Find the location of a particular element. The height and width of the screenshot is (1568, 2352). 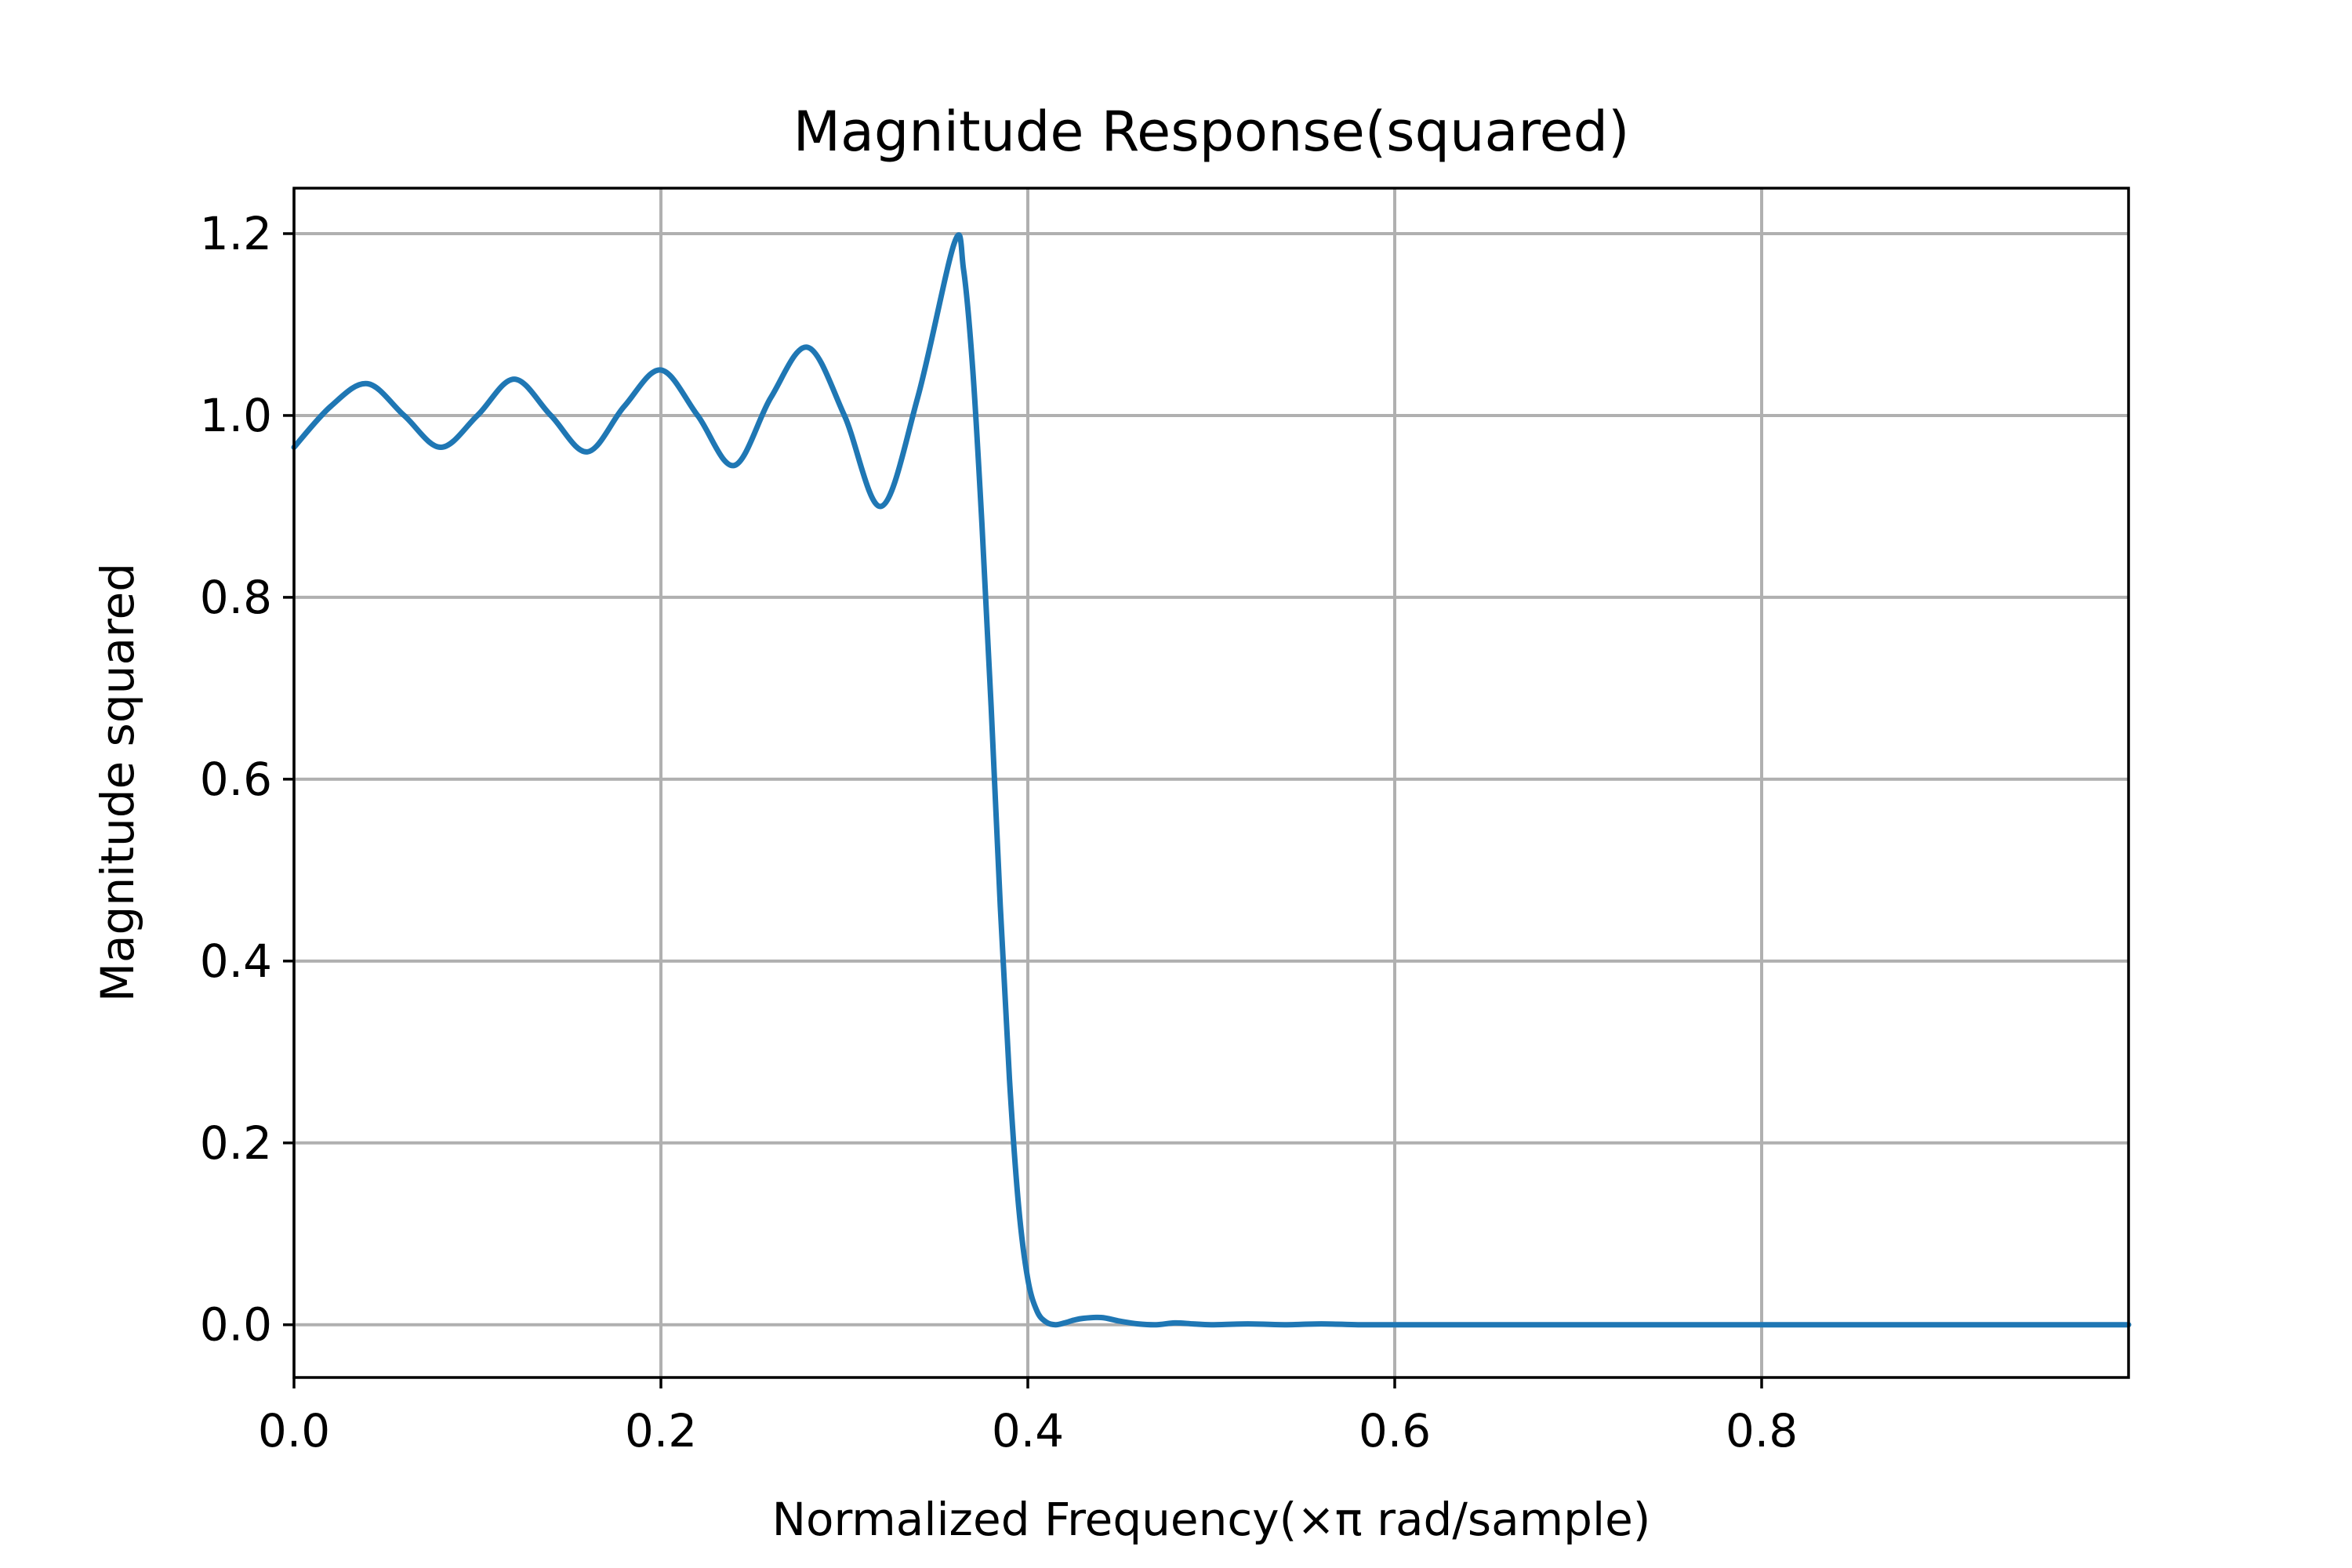

y-axis-label: Magnitude squared is located at coordinates (117, 782).